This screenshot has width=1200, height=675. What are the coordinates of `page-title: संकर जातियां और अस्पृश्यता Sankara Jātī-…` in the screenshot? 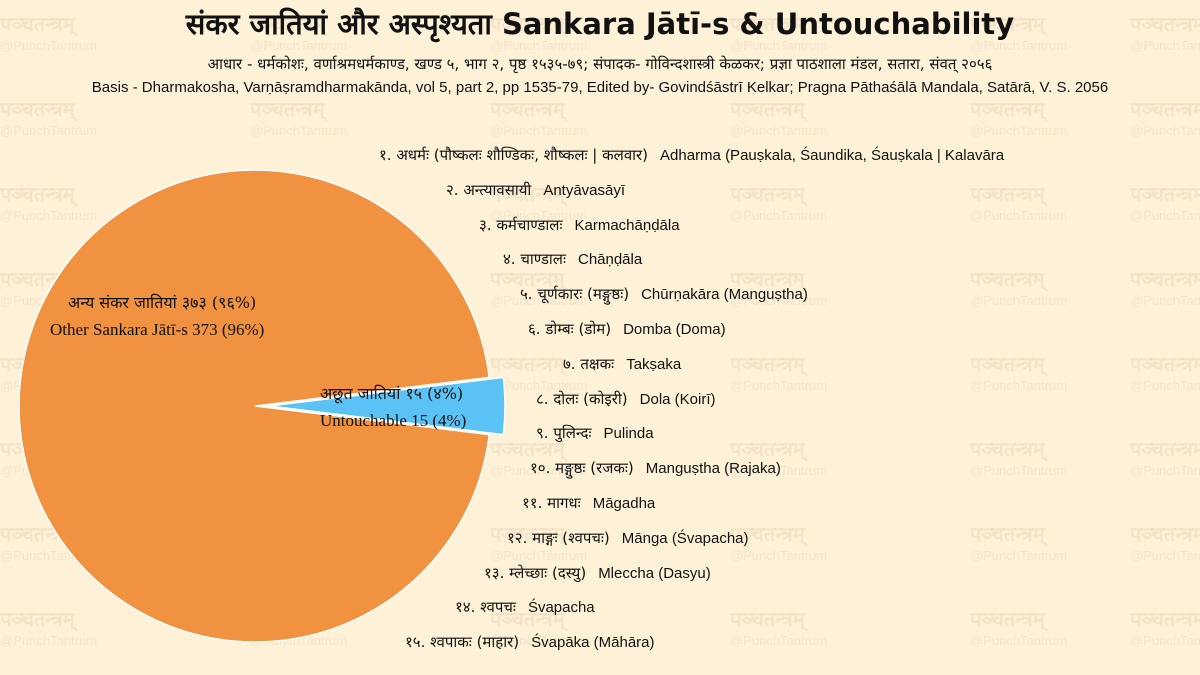 It's located at (600, 24).